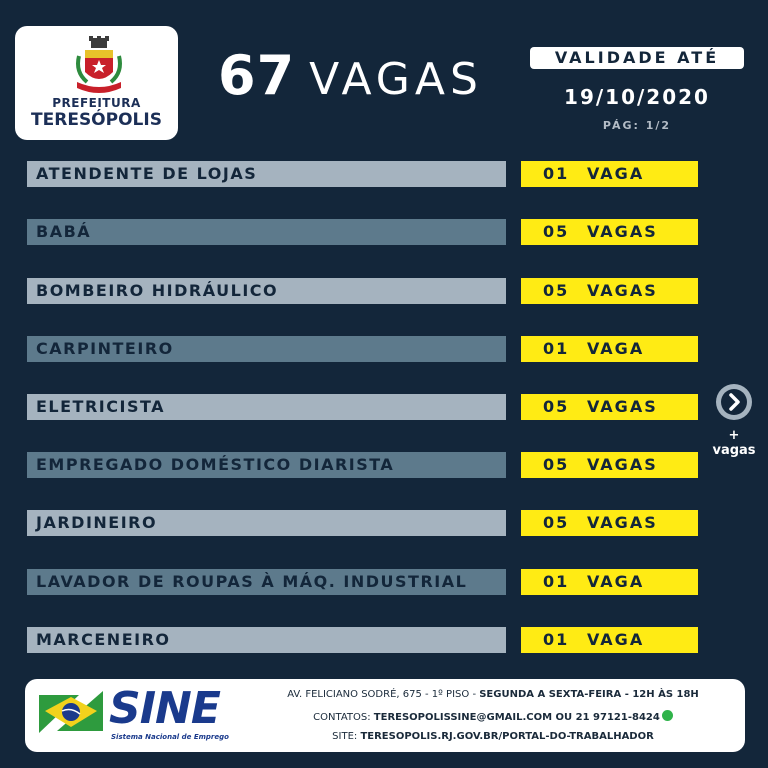 The height and width of the screenshot is (768, 768). Describe the element at coordinates (637, 125) in the screenshot. I see `page-indicator: PÁG: 1/2` at that location.